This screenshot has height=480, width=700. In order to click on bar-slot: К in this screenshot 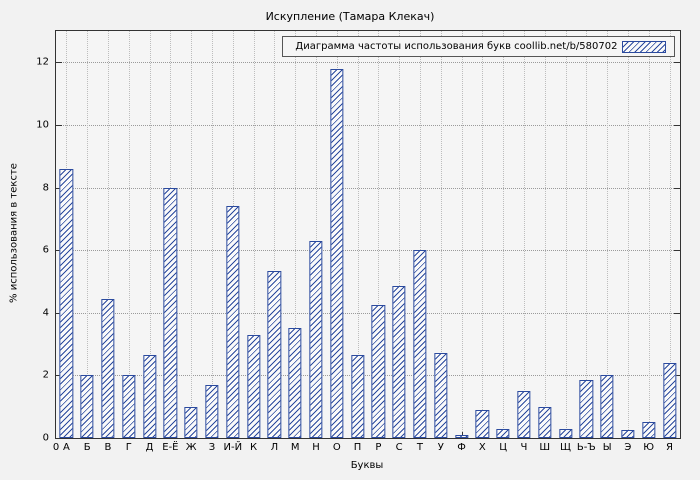, I will do `click(253, 242)`.